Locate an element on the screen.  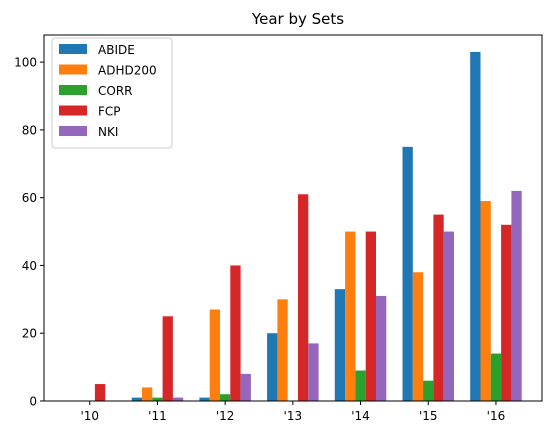
x-tick-label: '14 is located at coordinates (360, 416).